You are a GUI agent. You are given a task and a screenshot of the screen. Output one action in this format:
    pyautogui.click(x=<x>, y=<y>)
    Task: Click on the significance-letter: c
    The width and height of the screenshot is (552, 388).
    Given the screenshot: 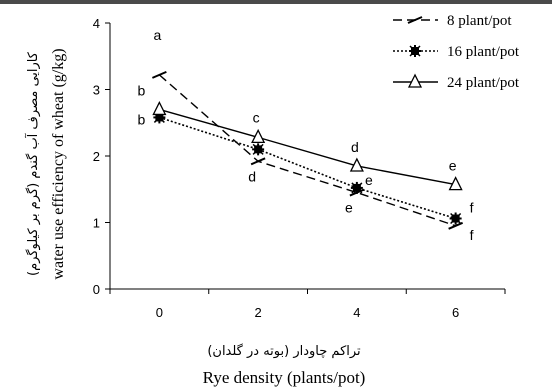 What is the action you would take?
    pyautogui.click(x=256, y=117)
    